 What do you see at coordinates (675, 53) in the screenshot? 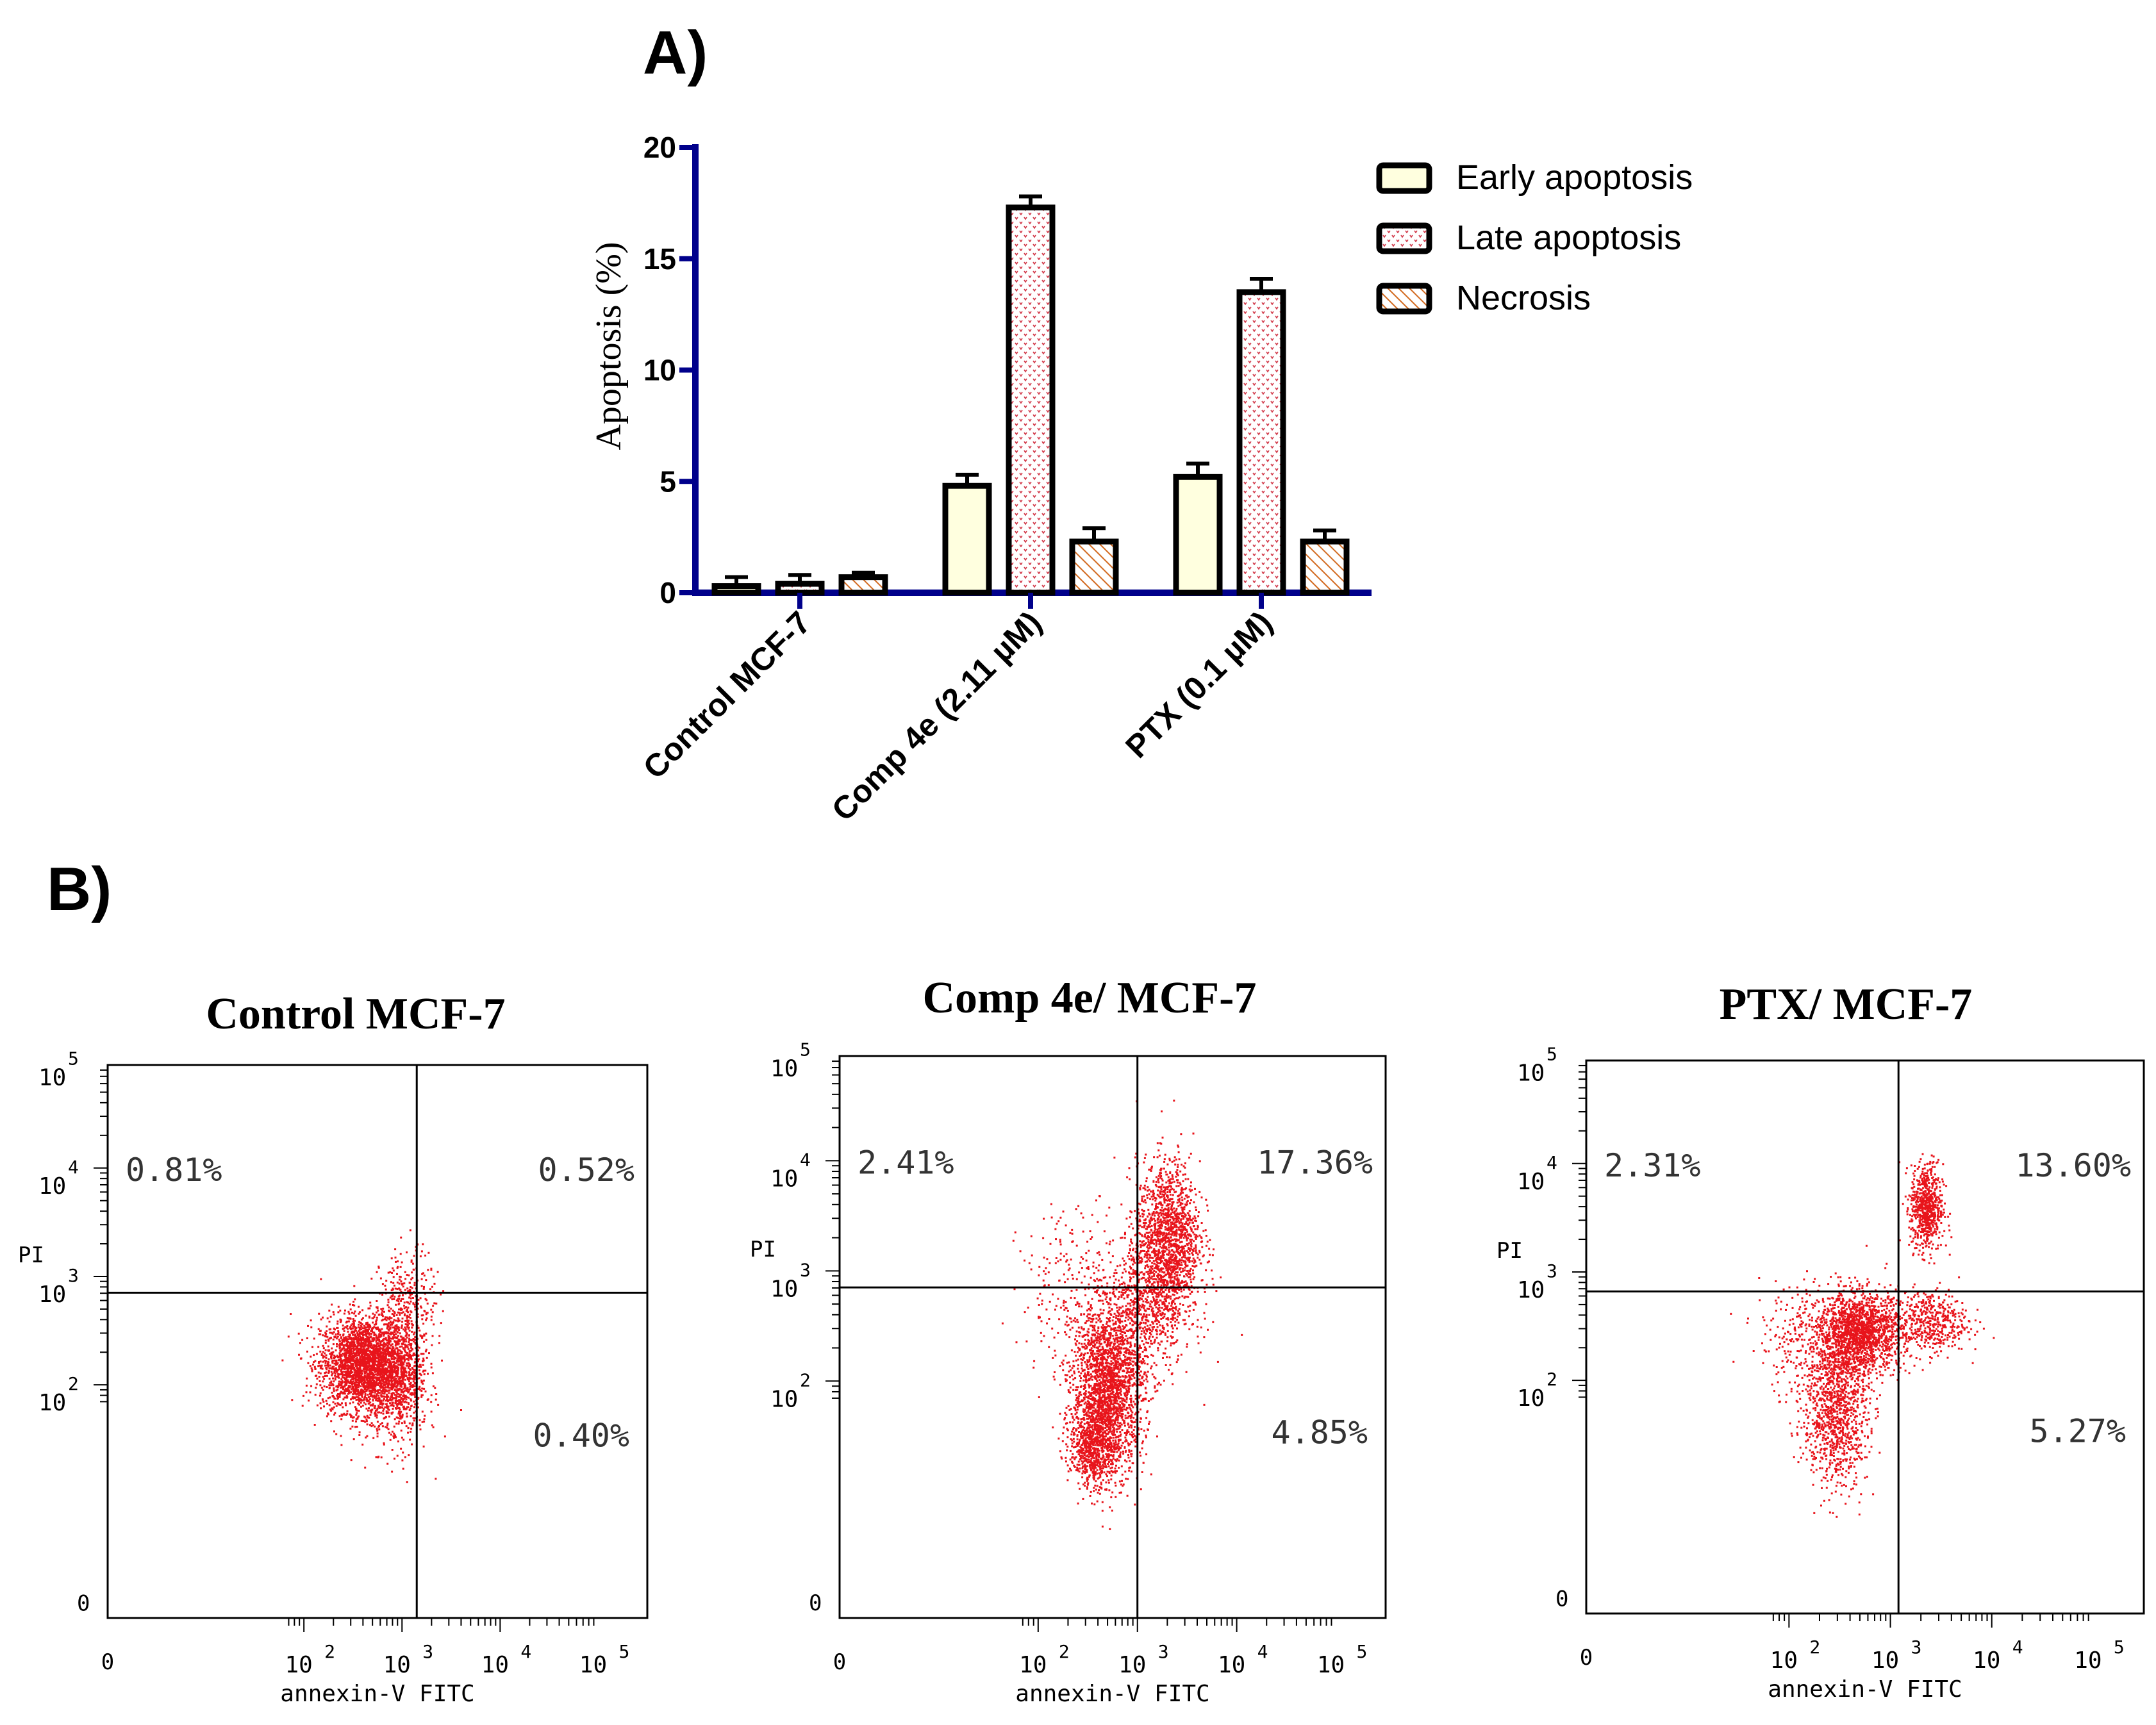
I see `panel-a-label: A)` at bounding box center [675, 53].